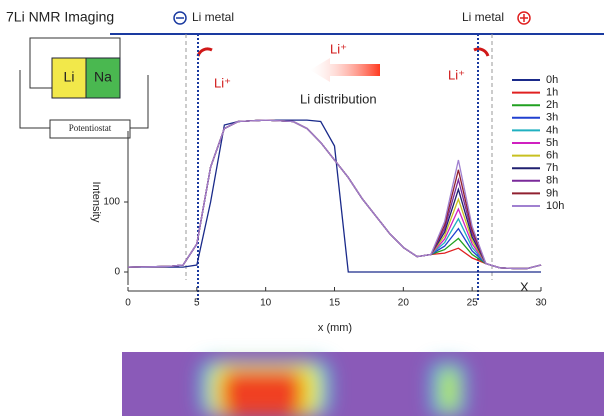 The width and height of the screenshot is (604, 416). Describe the element at coordinates (552, 118) in the screenshot. I see `legend-label: 3h` at that location.